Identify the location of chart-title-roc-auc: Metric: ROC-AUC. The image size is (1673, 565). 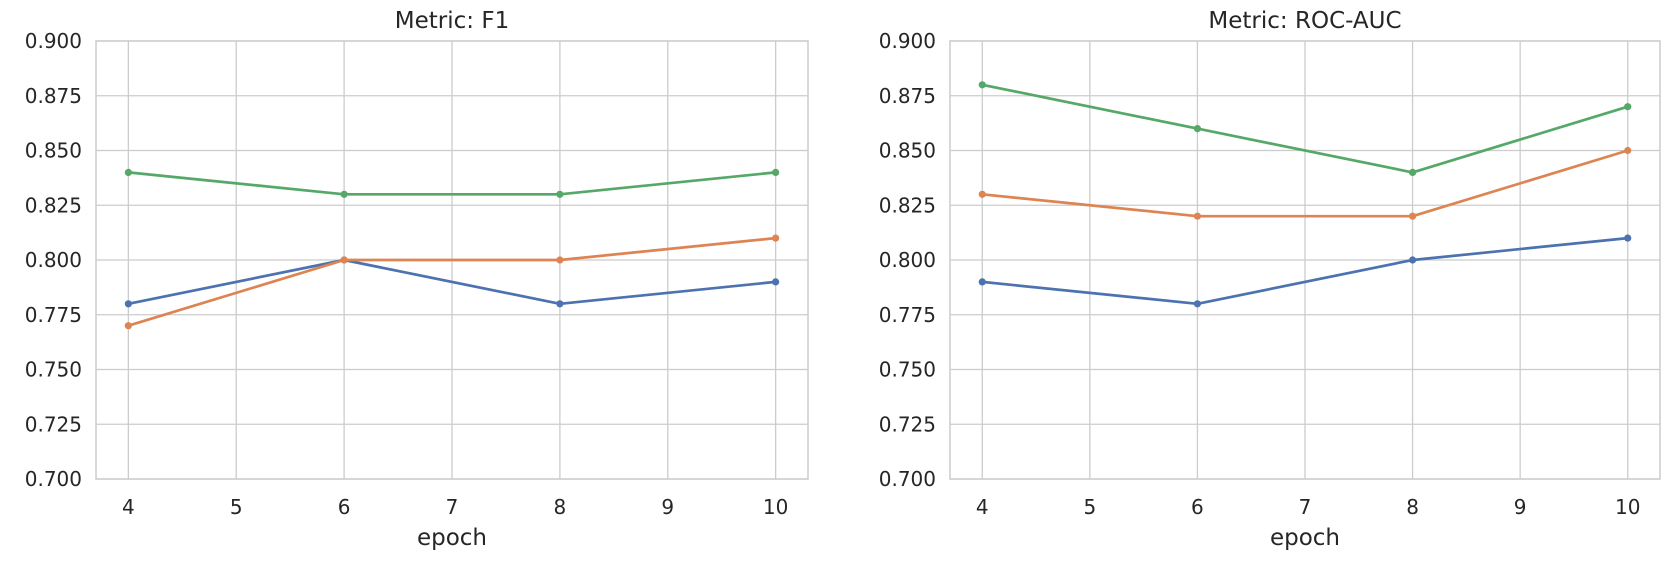
(1304, 21).